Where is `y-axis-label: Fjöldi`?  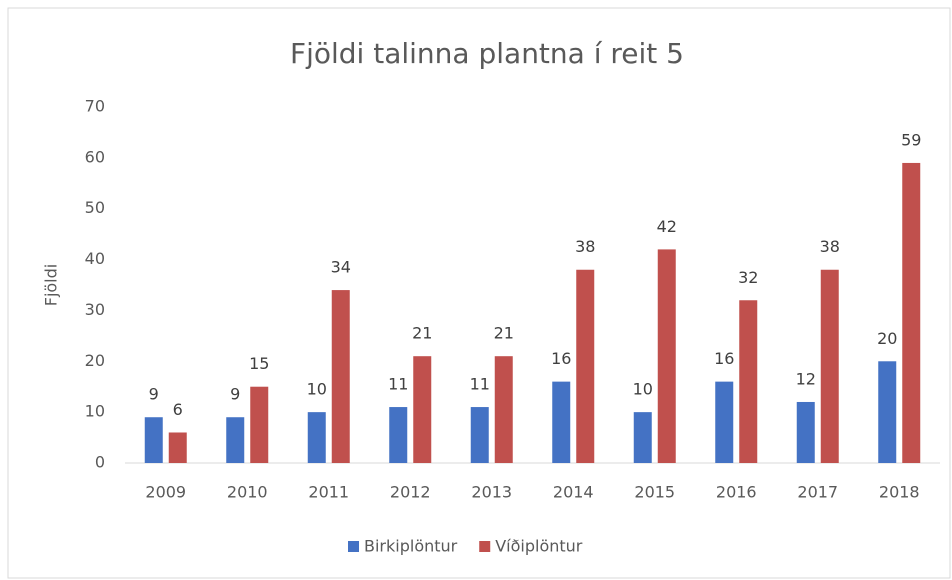 y-axis-label: Fjöldi is located at coordinates (51, 285).